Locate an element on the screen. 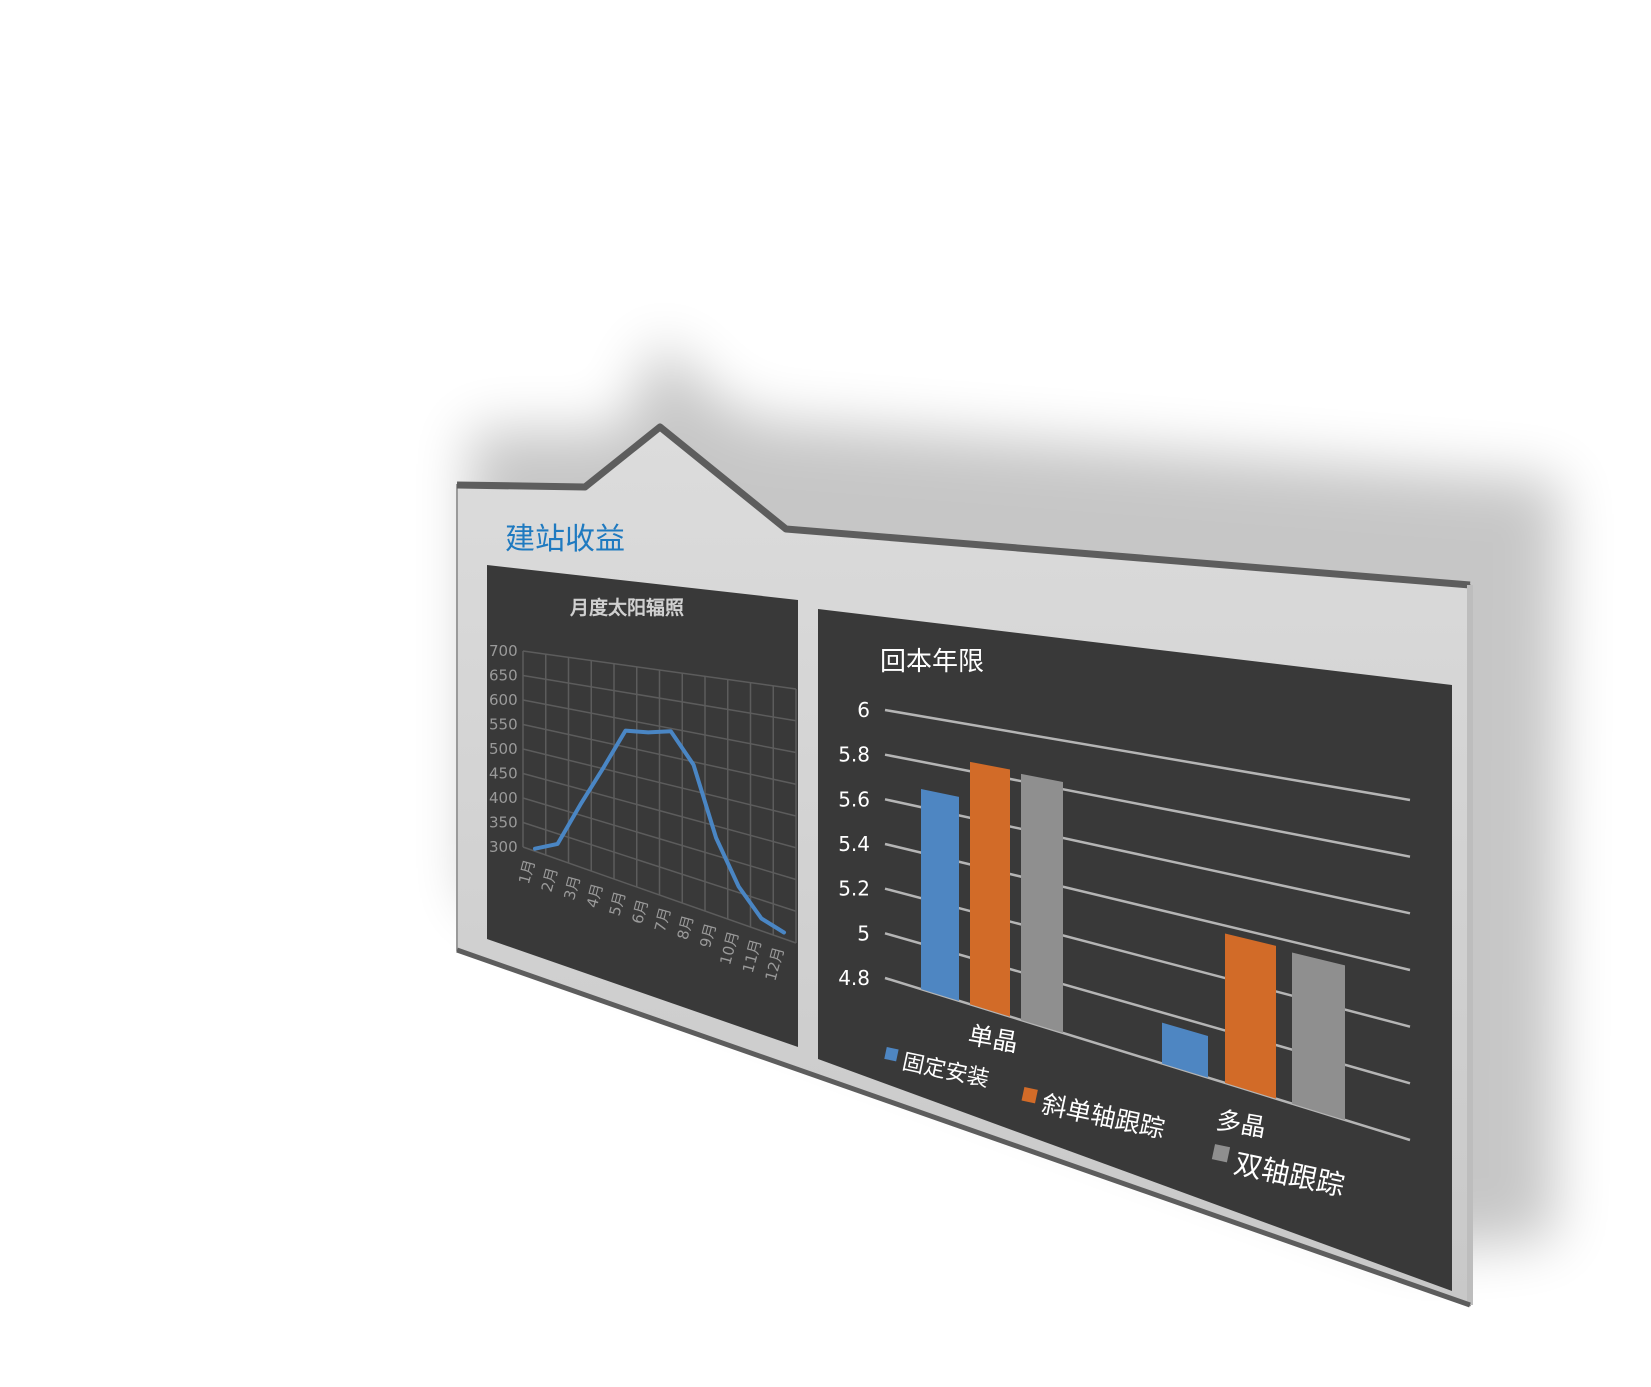 Image resolution: width=1651 pixels, height=1387 pixels. line-y-tick-label: 350 is located at coordinates (503, 823).